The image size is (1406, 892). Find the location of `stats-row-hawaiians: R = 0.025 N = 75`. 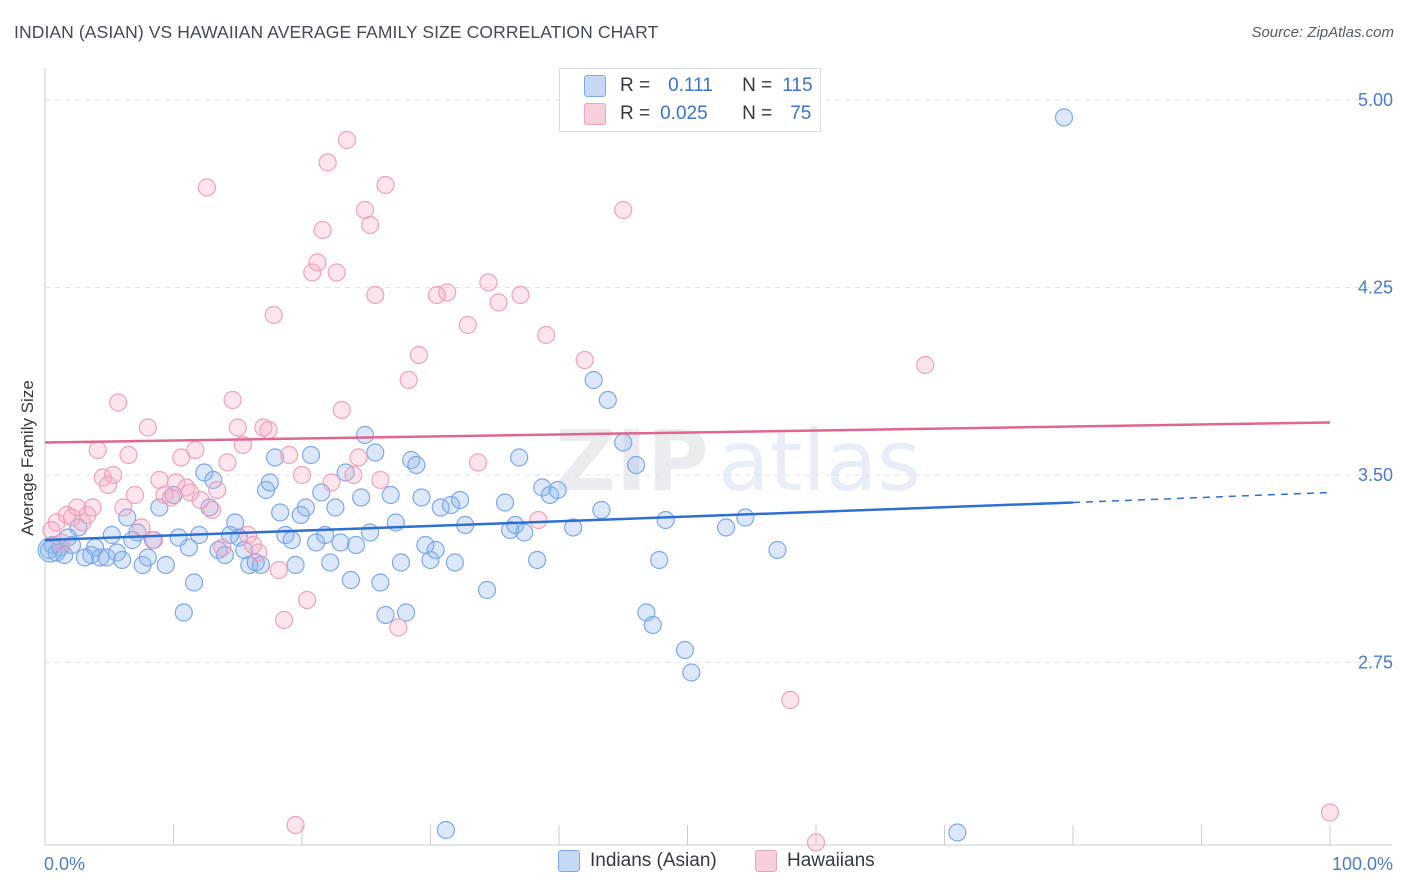

stats-row-hawaiians: R = 0.025 N = 75 is located at coordinates (697, 114).